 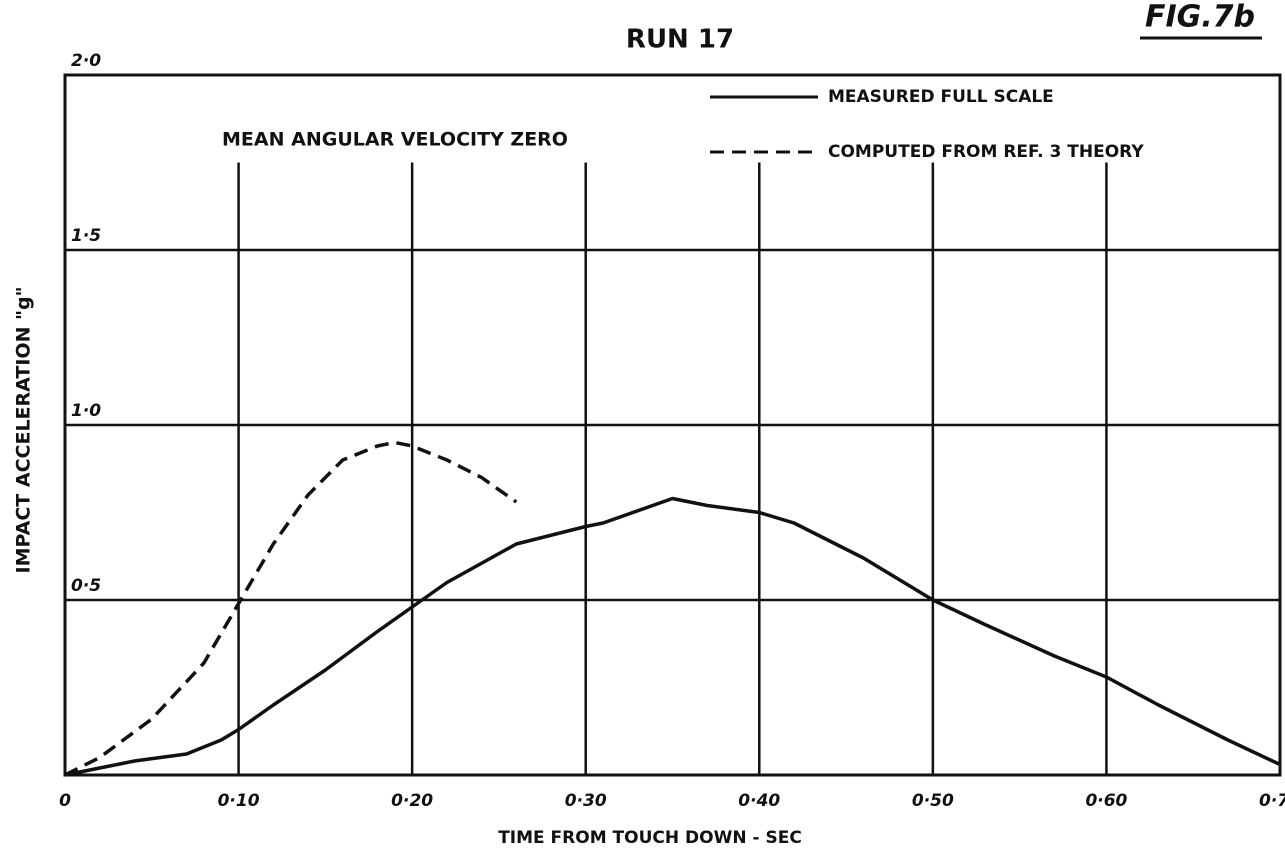 What do you see at coordinates (1106, 801) in the screenshot?
I see `x-tick-label: 0·60` at bounding box center [1106, 801].